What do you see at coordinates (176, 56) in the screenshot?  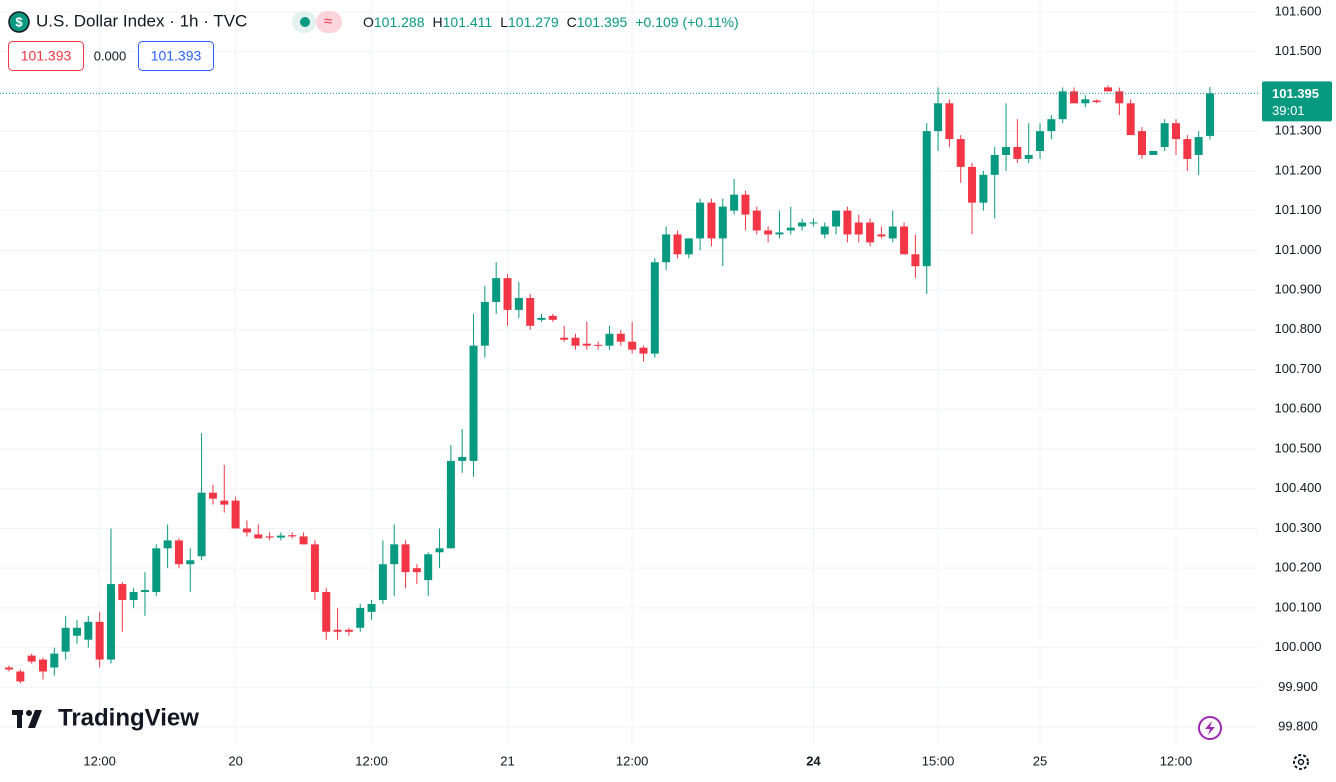 I see `buy-button` at bounding box center [176, 56].